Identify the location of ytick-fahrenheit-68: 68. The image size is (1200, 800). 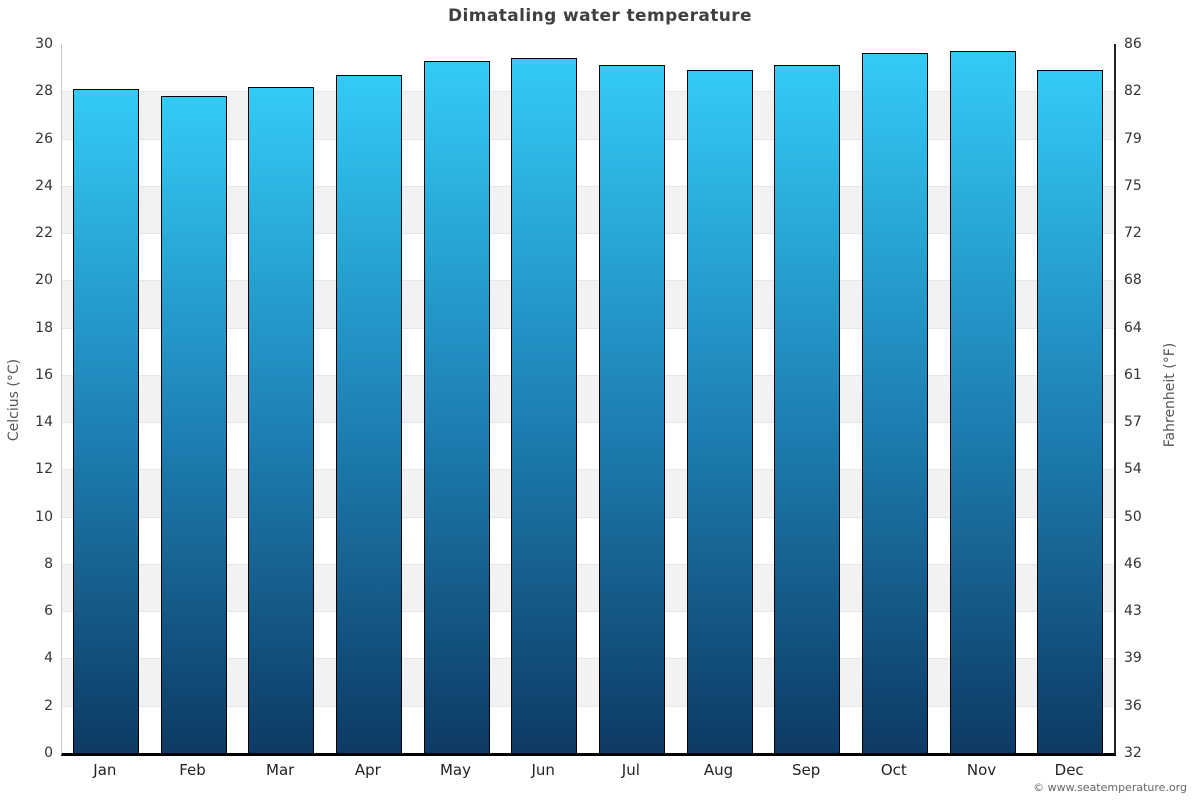
(1133, 280).